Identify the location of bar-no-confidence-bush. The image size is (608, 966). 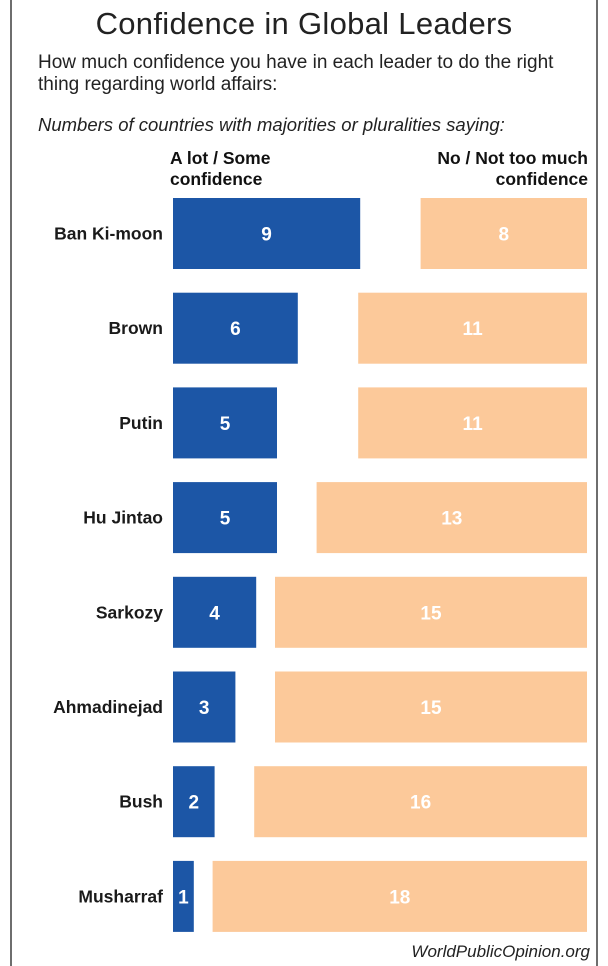
(420, 802).